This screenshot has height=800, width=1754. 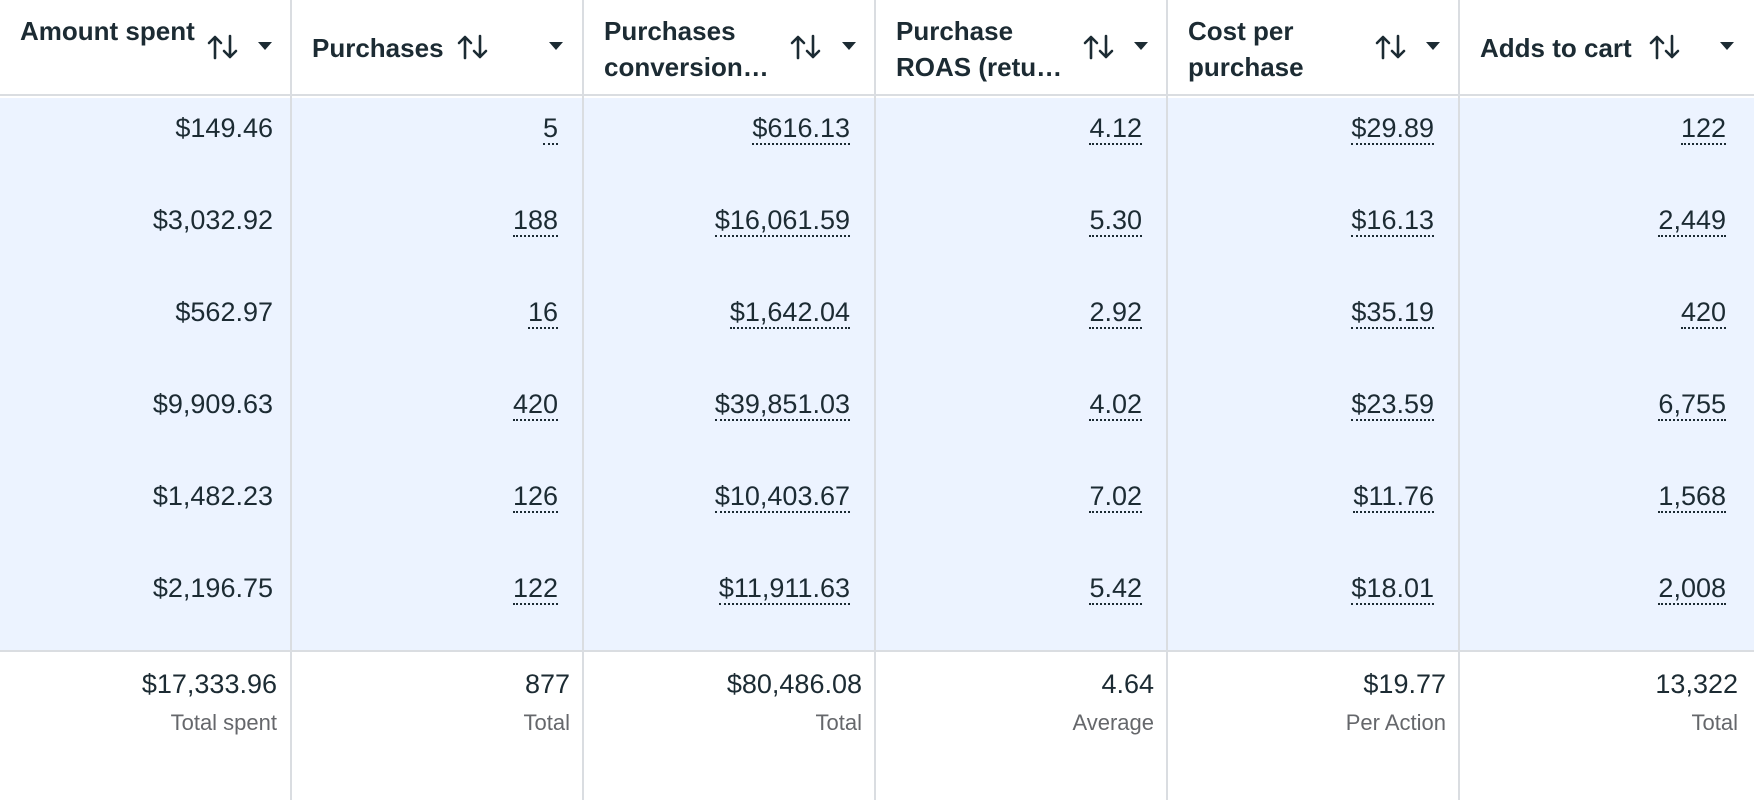 I want to click on total-label: Average, so click(x=1113, y=722).